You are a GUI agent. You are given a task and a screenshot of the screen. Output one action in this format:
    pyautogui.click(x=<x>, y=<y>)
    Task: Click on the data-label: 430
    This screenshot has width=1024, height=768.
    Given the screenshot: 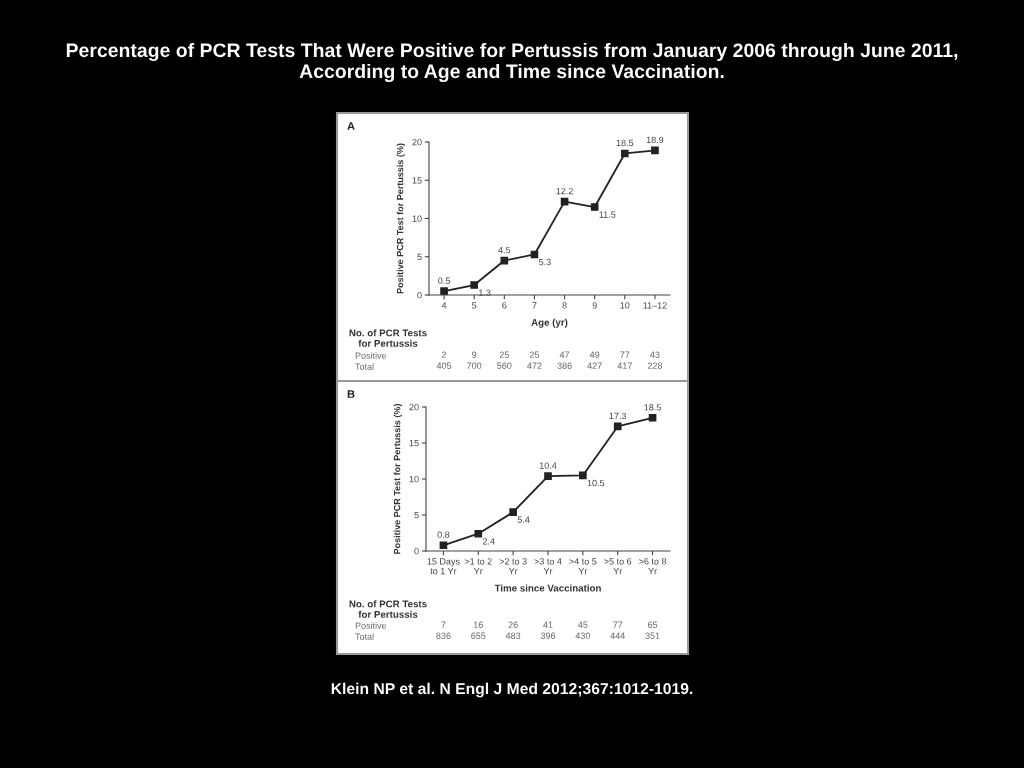 What is the action you would take?
    pyautogui.click(x=583, y=635)
    